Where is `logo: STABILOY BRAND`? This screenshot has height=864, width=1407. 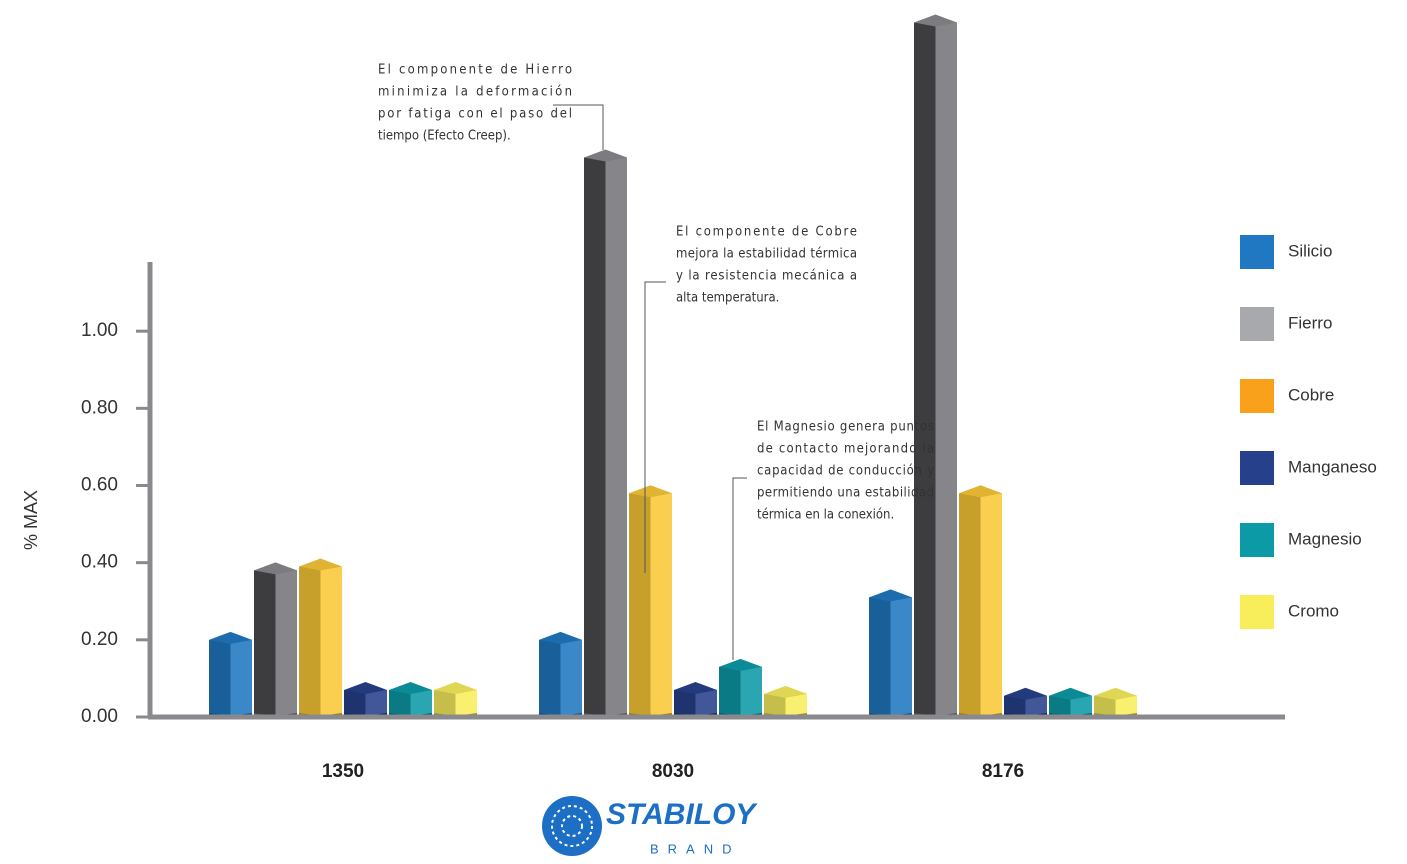
logo: STABILOY BRAND is located at coordinates (650, 826).